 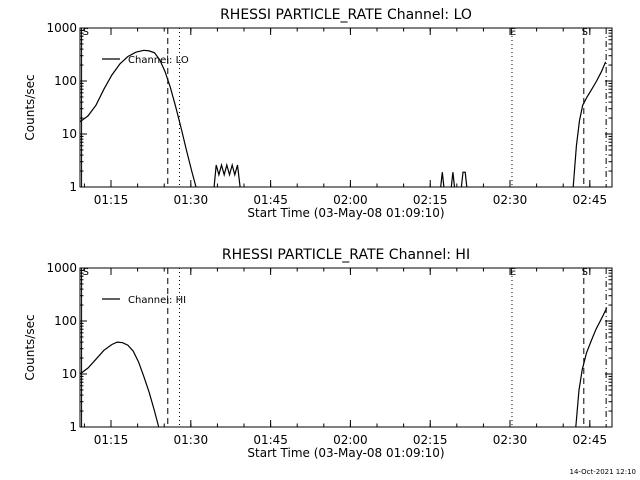 I want to click on chart-1-legend-label: Channel: HI, so click(x=157, y=300).